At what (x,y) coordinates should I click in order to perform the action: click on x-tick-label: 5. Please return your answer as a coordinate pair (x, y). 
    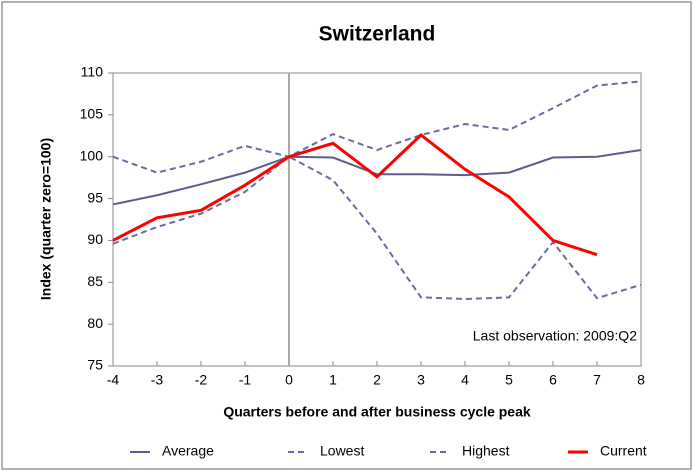
    Looking at the image, I should click on (509, 380).